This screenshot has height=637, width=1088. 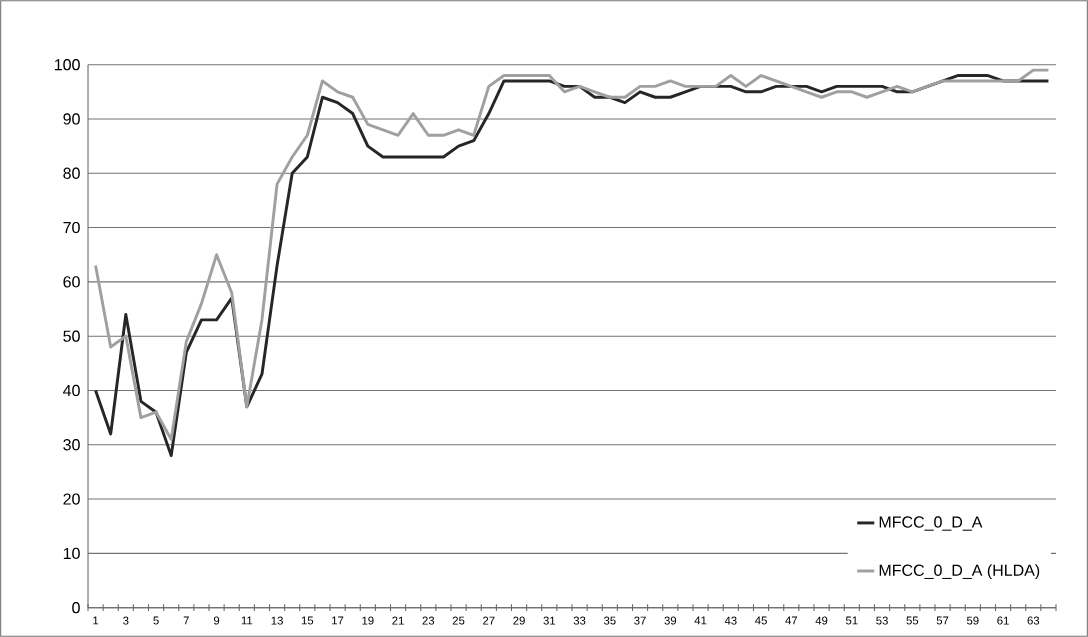 What do you see at coordinates (489, 620) in the screenshot?
I see `x-tick-label: 27` at bounding box center [489, 620].